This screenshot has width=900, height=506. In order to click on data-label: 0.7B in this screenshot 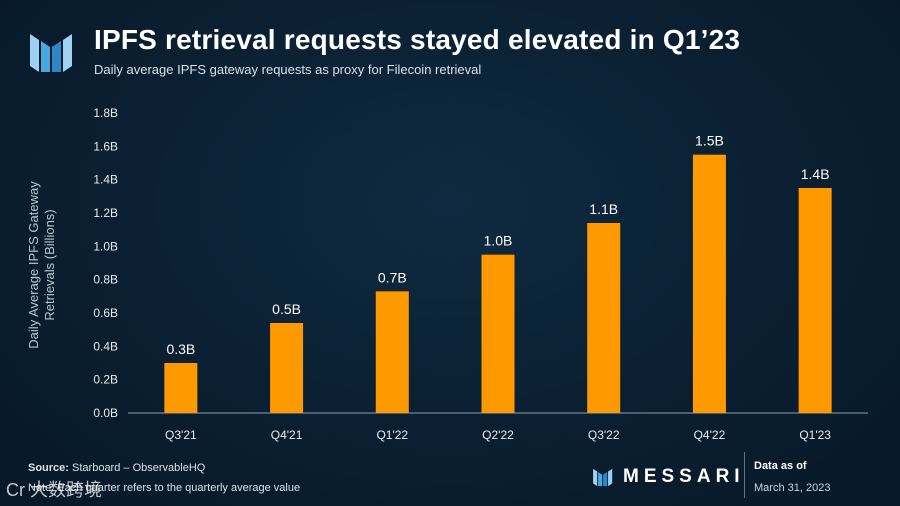, I will do `click(392, 277)`.